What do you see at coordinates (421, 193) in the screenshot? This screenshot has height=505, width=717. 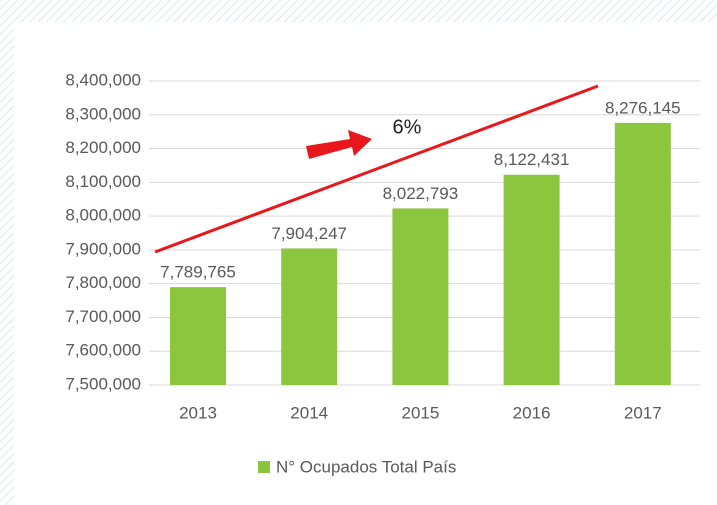 I see `data-label: 8,022,793` at bounding box center [421, 193].